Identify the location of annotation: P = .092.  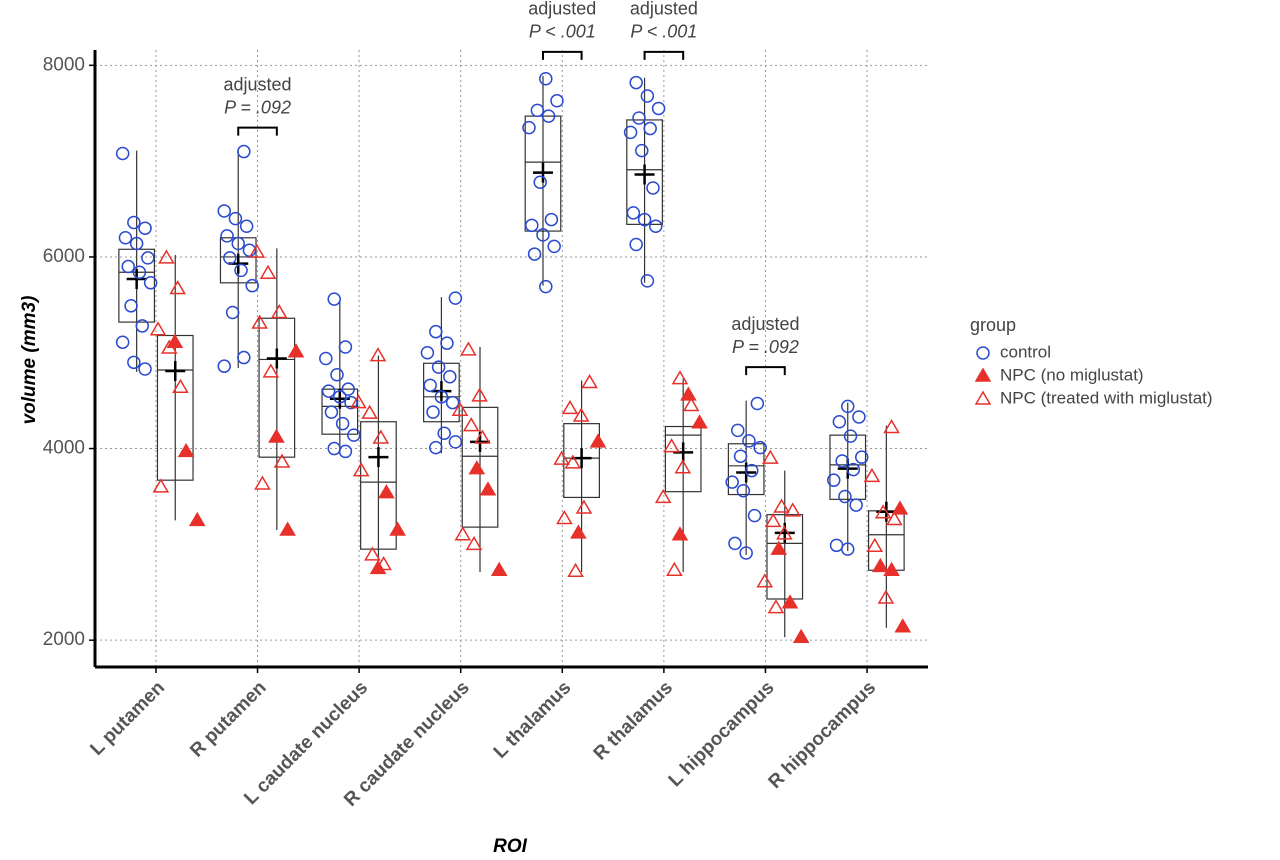
(257, 107).